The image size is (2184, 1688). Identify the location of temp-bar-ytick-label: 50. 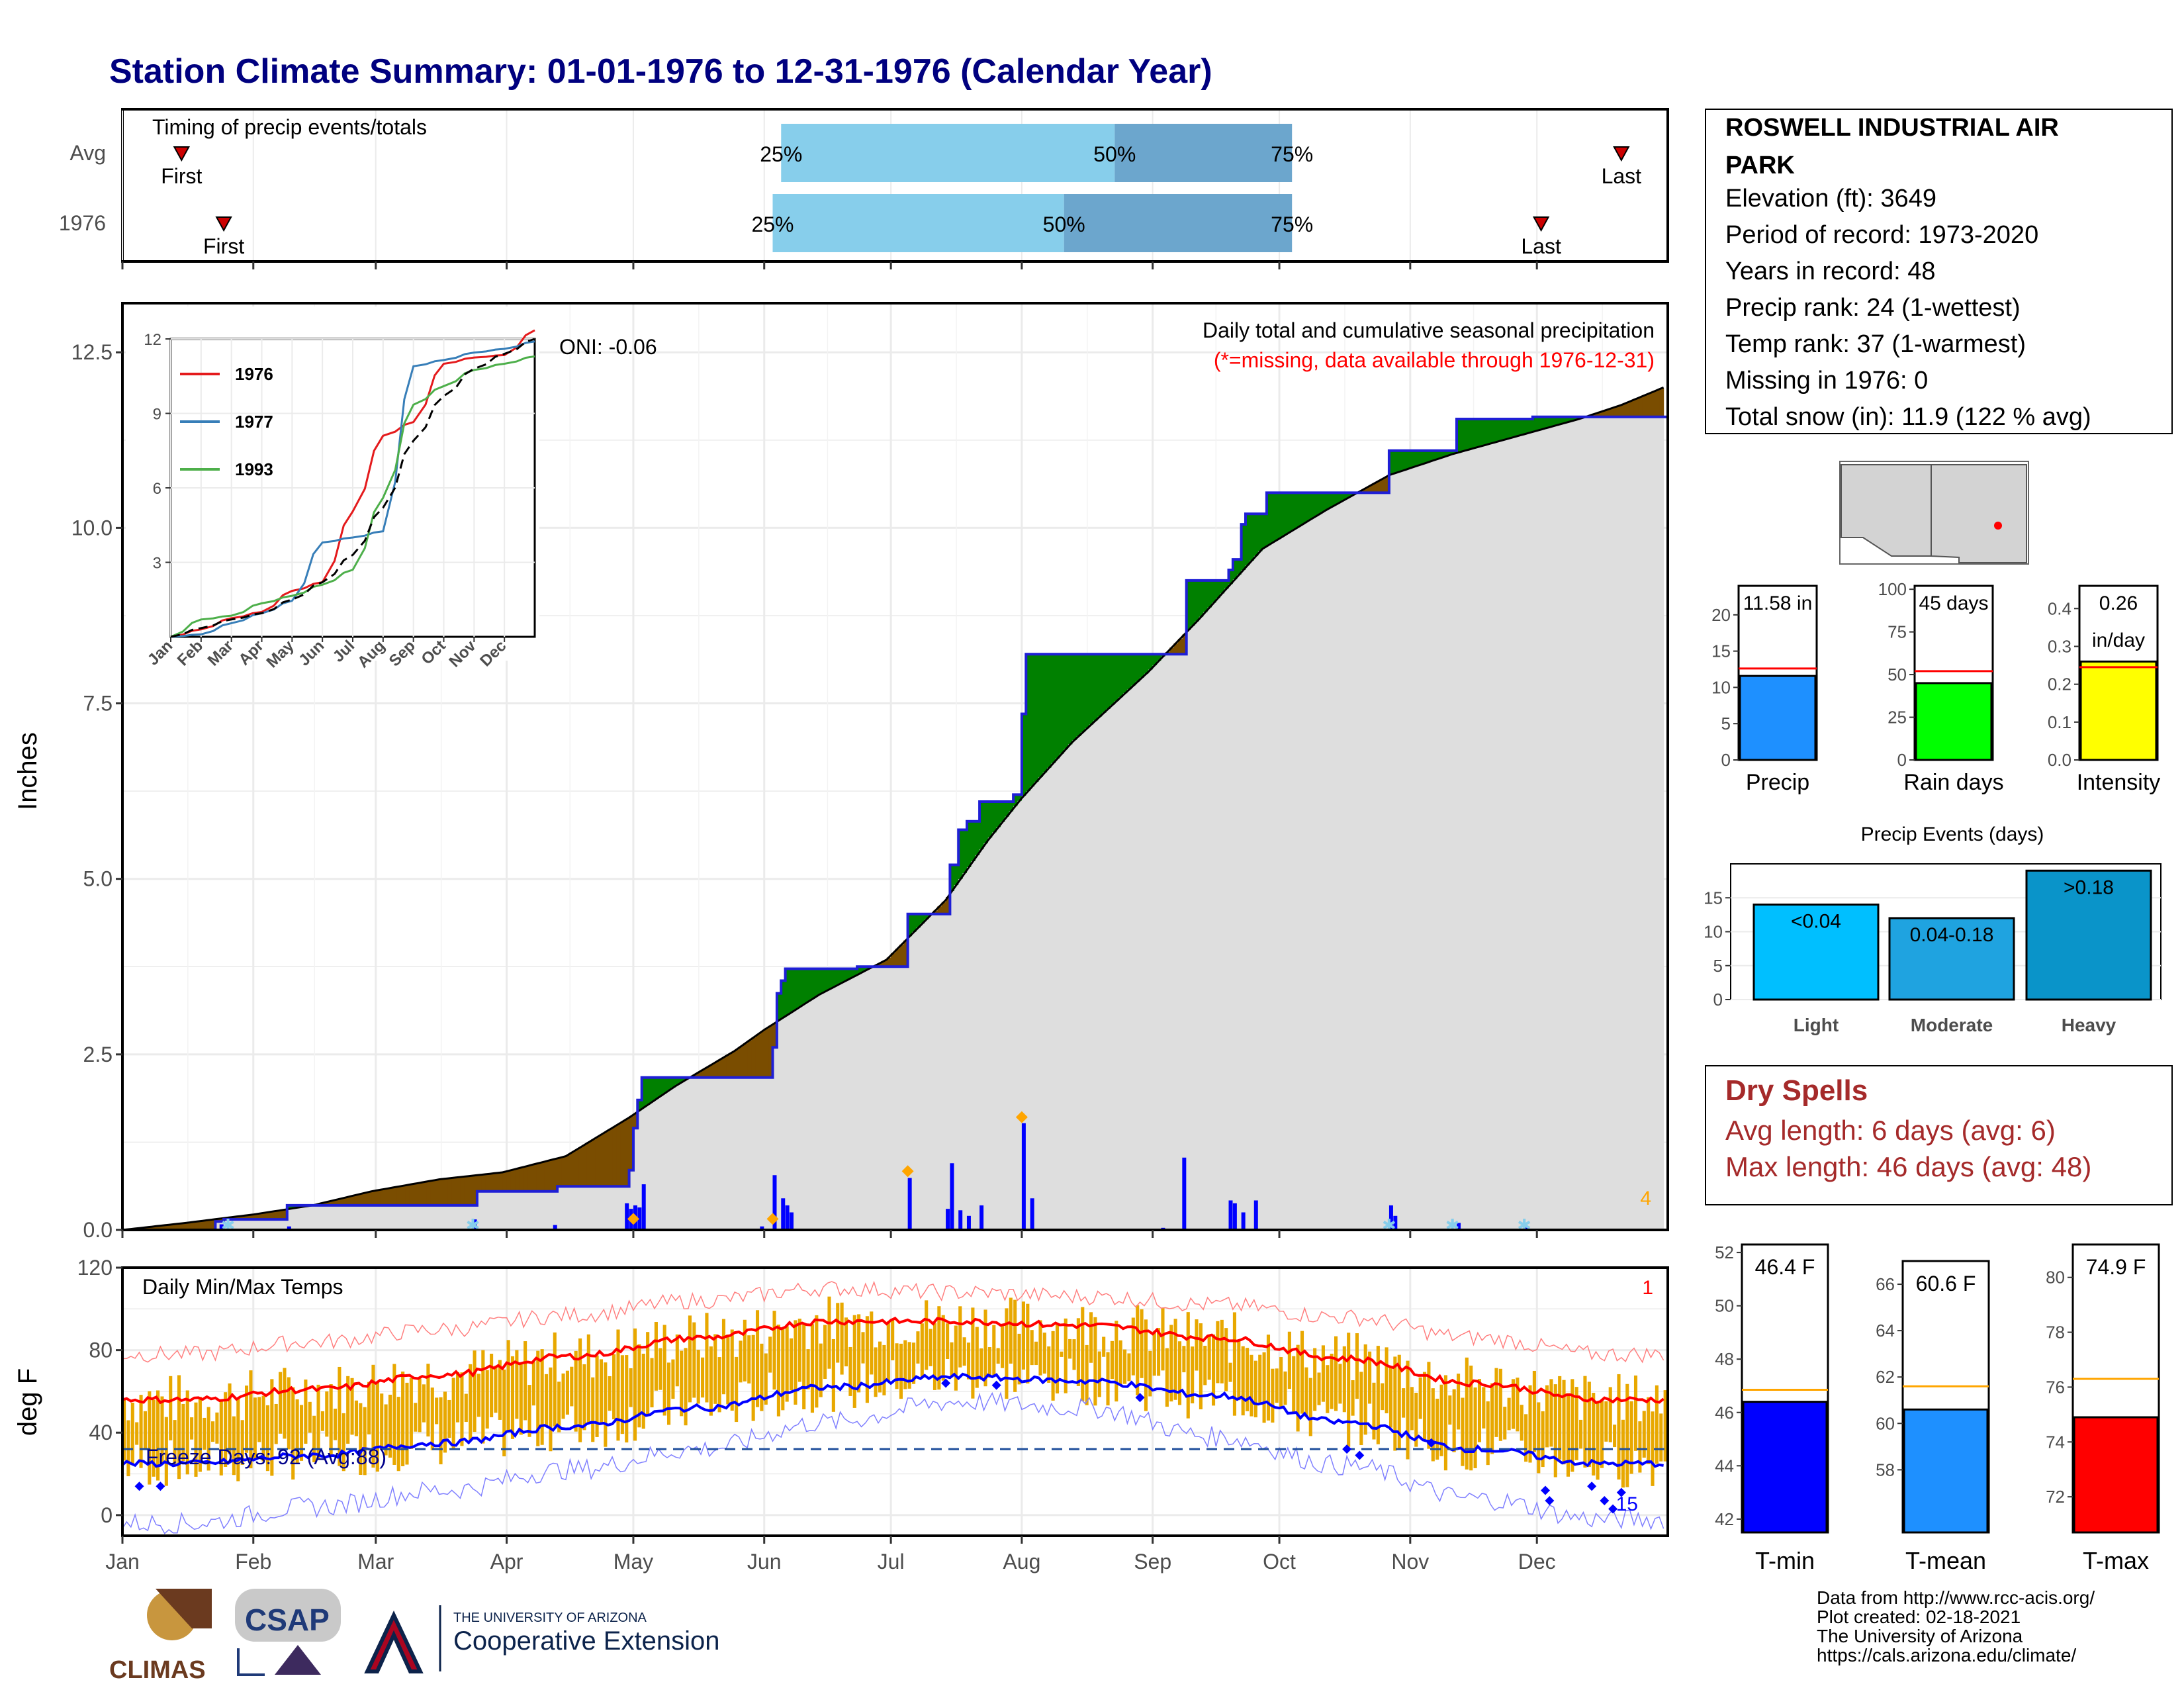
(1724, 1306).